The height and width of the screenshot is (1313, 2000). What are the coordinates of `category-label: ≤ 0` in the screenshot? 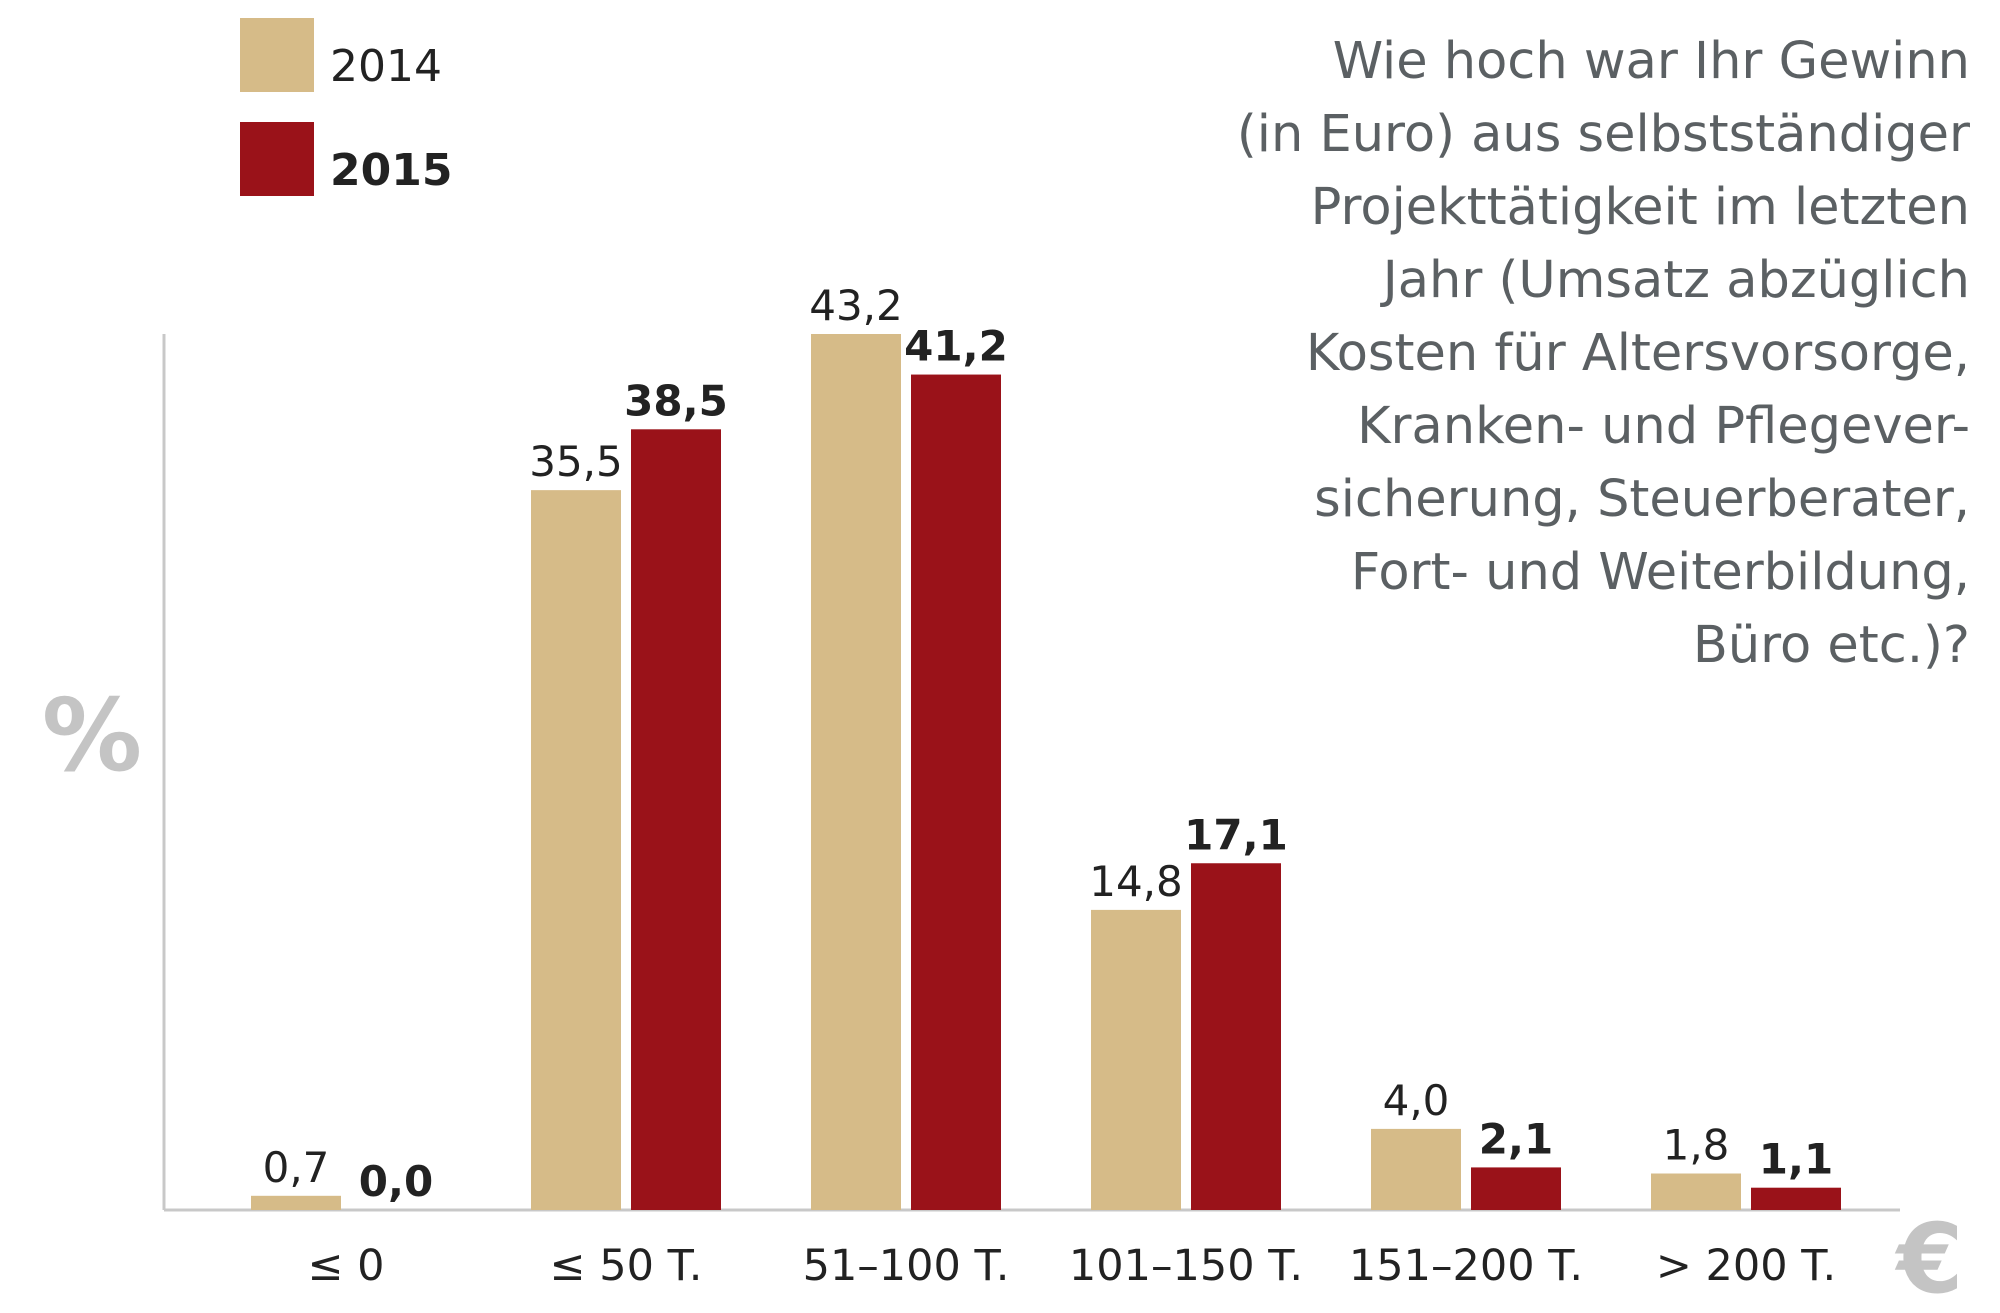 It's located at (345, 1266).